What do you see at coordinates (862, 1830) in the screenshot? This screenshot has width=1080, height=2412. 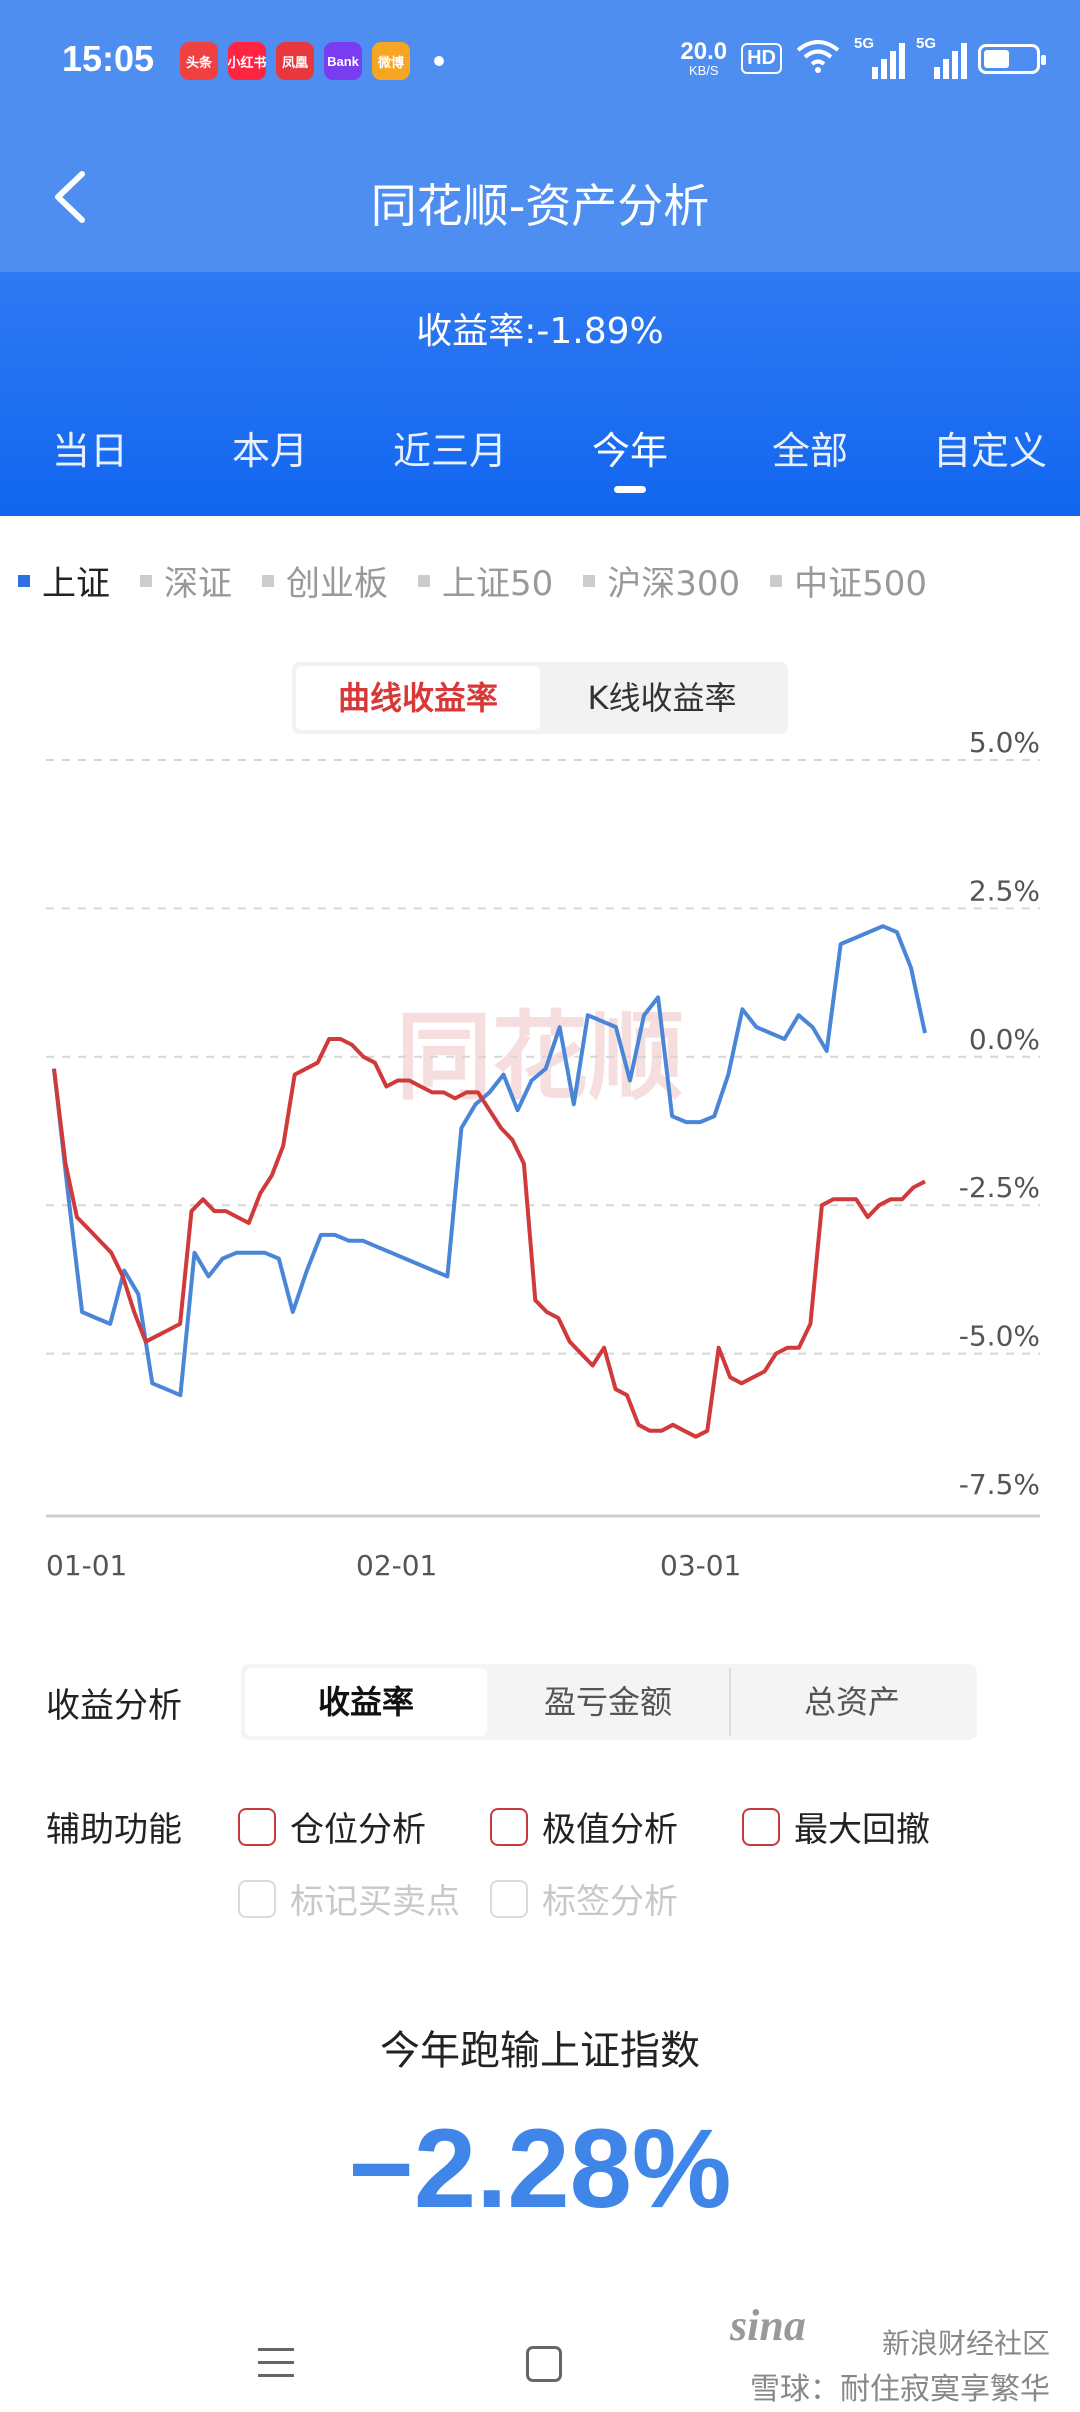 I see `checkbox-label: 最大回撤` at bounding box center [862, 1830].